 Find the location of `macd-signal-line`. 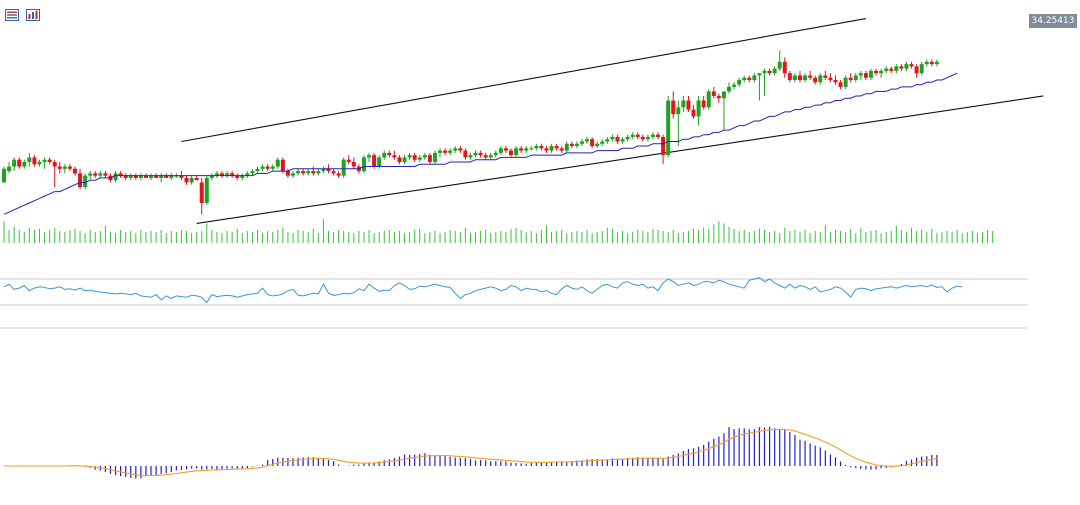

macd-signal-line is located at coordinates (470, 452).